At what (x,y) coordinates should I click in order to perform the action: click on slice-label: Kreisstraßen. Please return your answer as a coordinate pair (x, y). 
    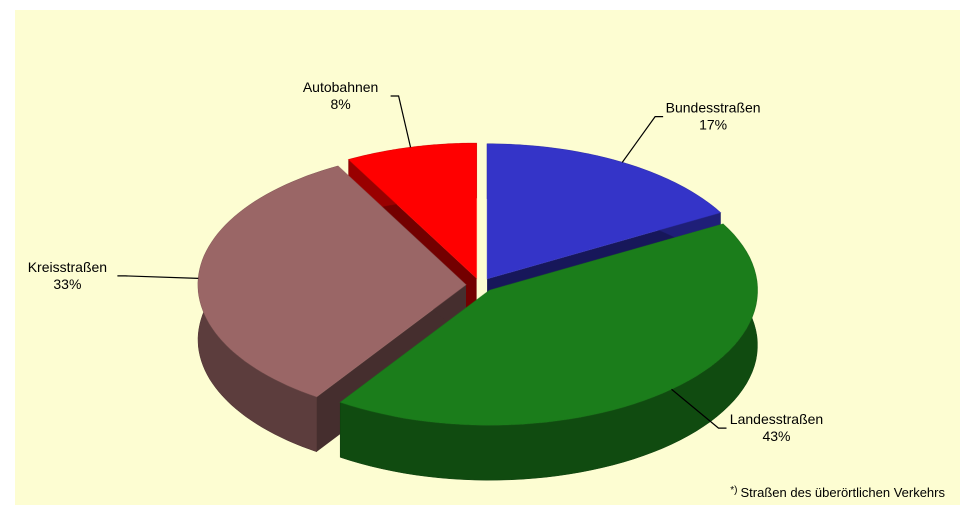
    Looking at the image, I should click on (67, 267).